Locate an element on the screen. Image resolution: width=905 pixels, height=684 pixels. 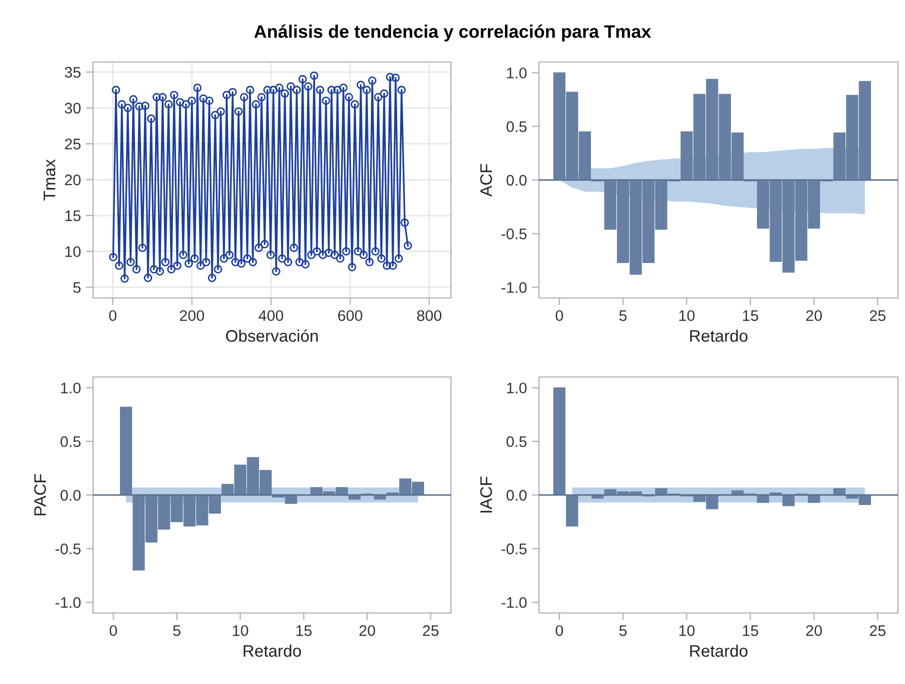
x-tick-label: 400 is located at coordinates (271, 316).